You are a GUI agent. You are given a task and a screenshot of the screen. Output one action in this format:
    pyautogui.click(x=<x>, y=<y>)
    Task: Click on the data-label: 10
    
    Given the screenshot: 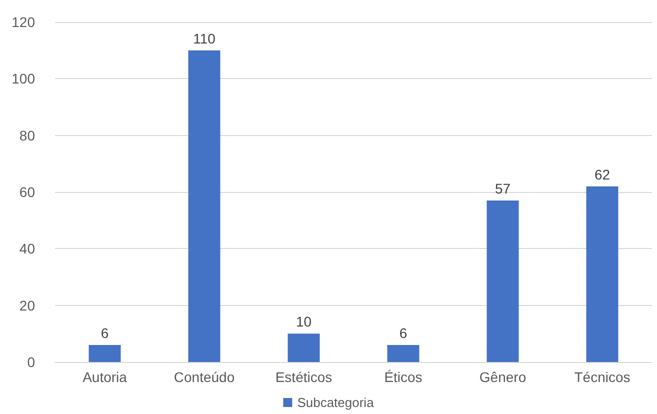 What is the action you would take?
    pyautogui.click(x=304, y=322)
    